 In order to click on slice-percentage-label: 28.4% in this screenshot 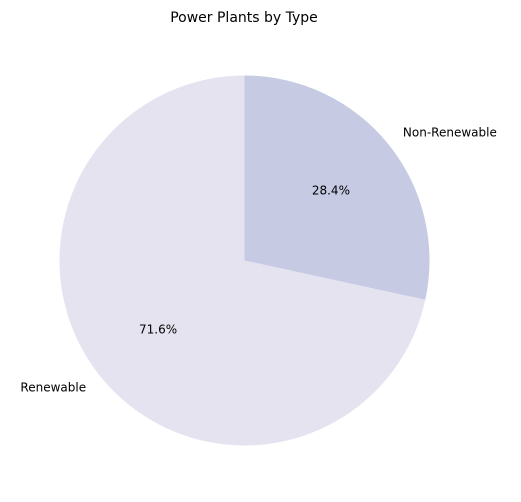, I will do `click(331, 190)`.